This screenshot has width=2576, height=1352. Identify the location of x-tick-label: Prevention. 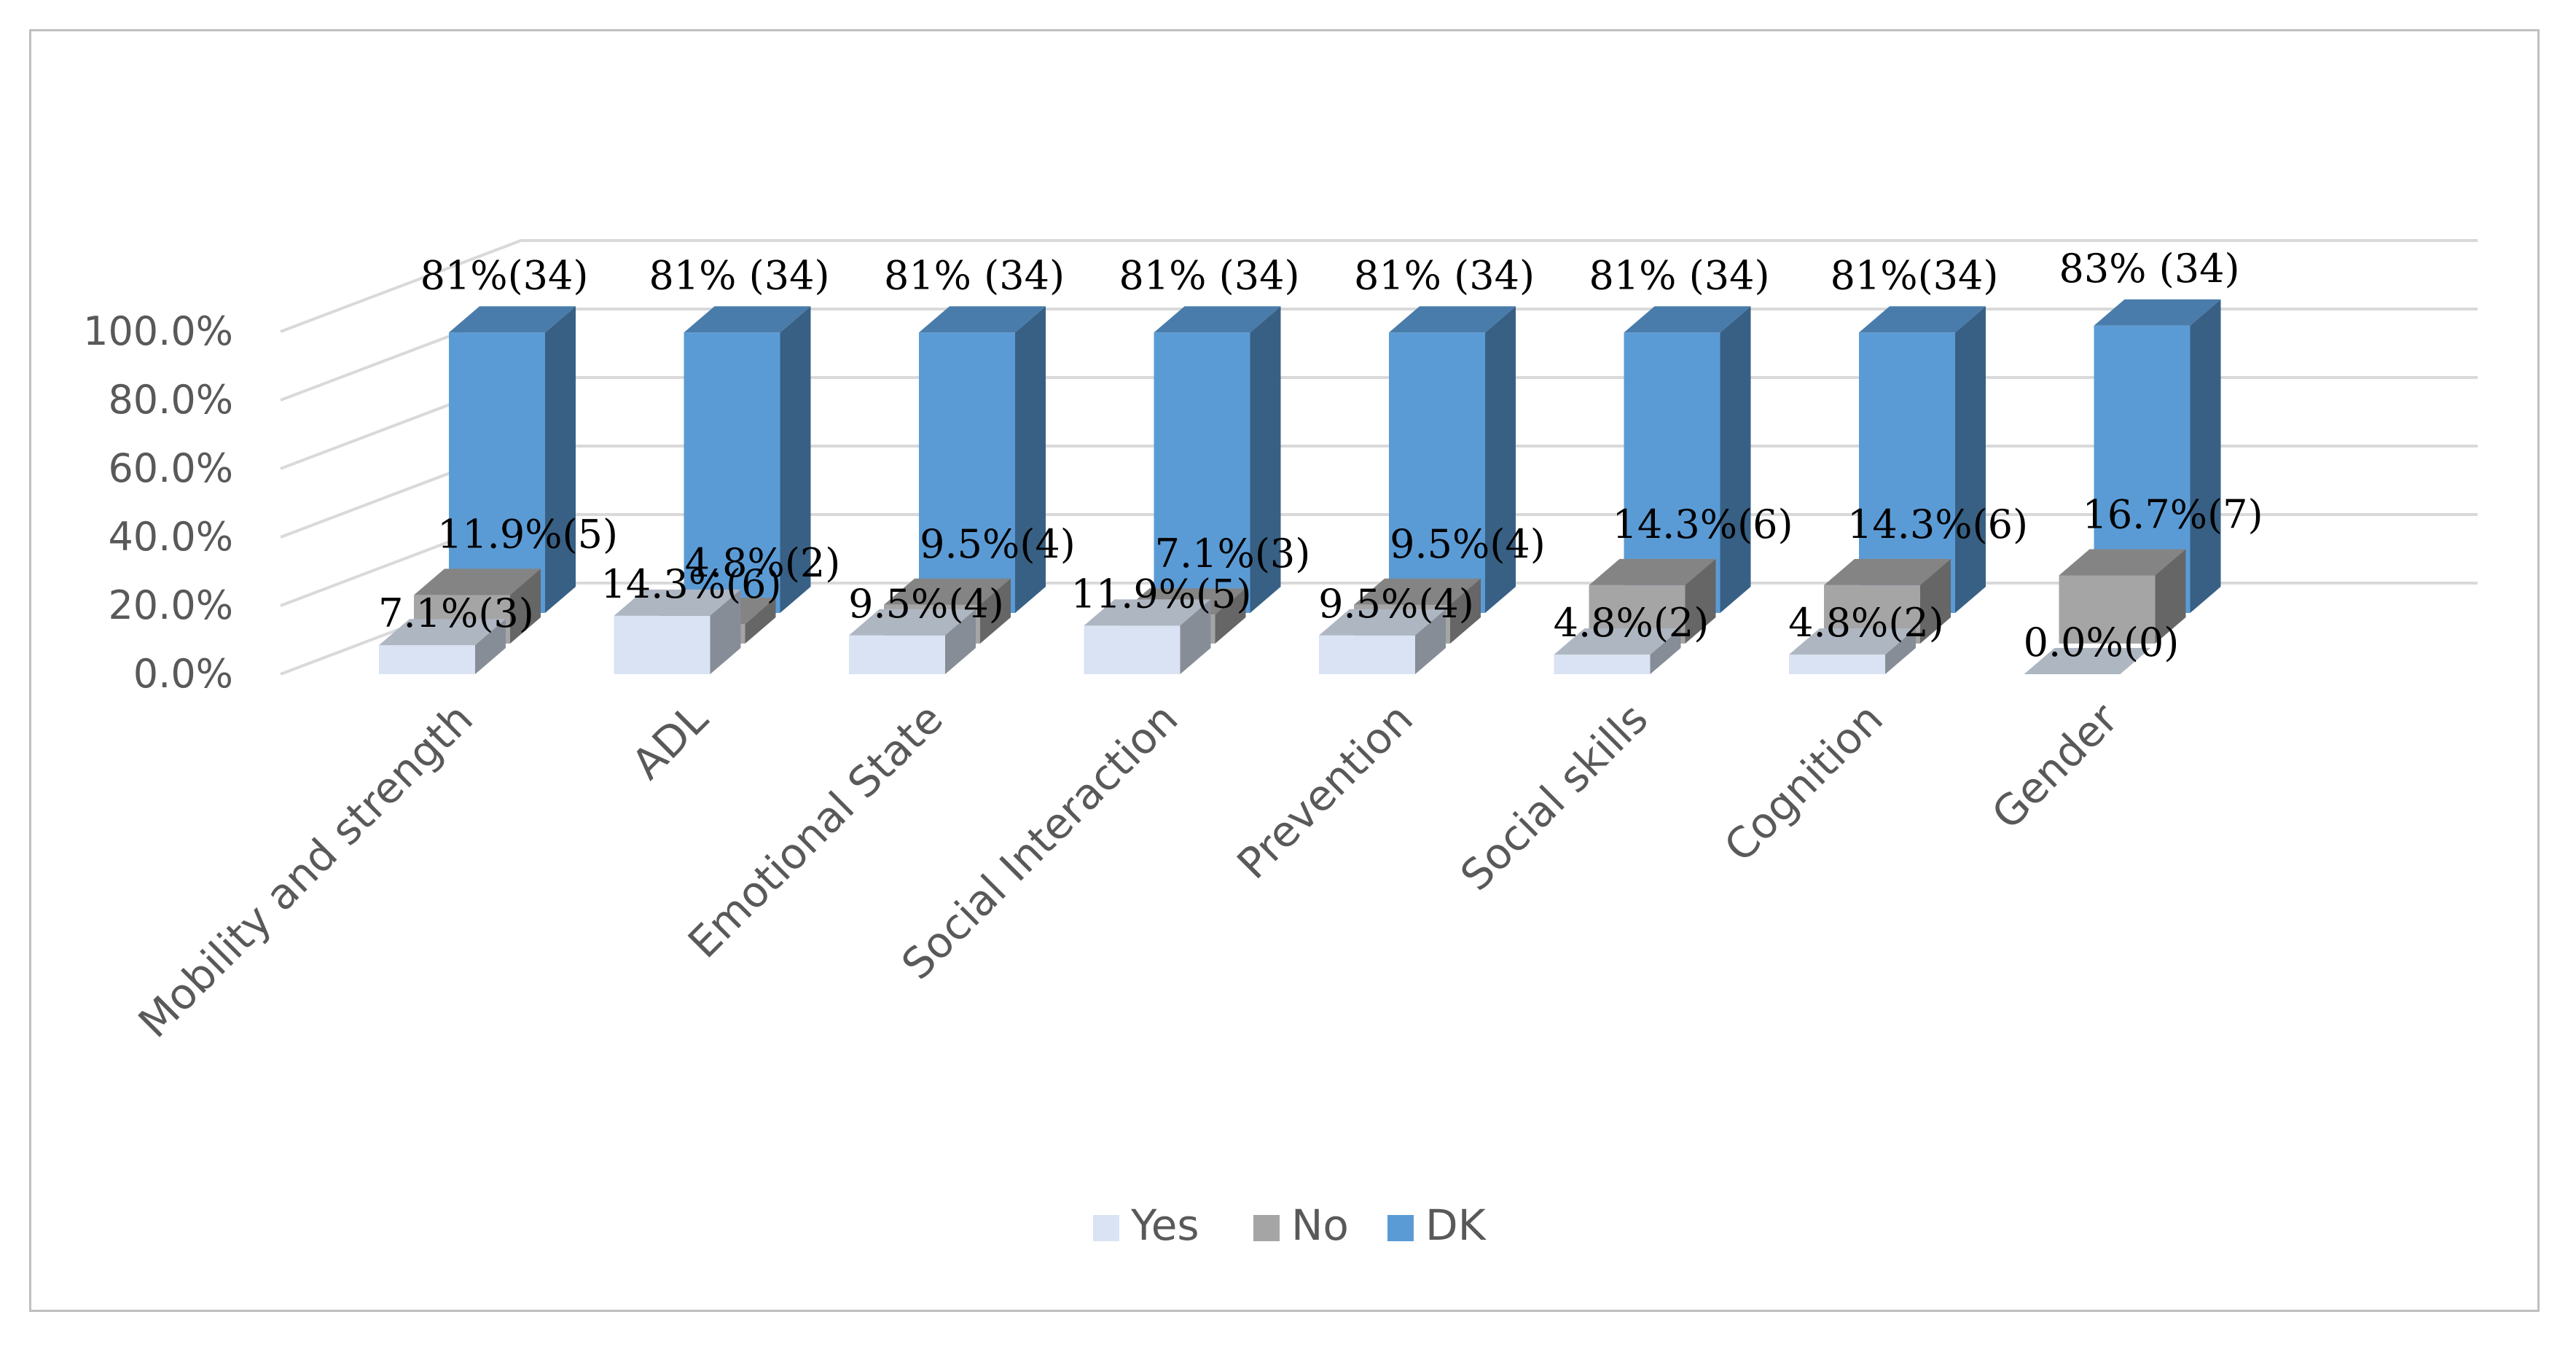
(1325, 791).